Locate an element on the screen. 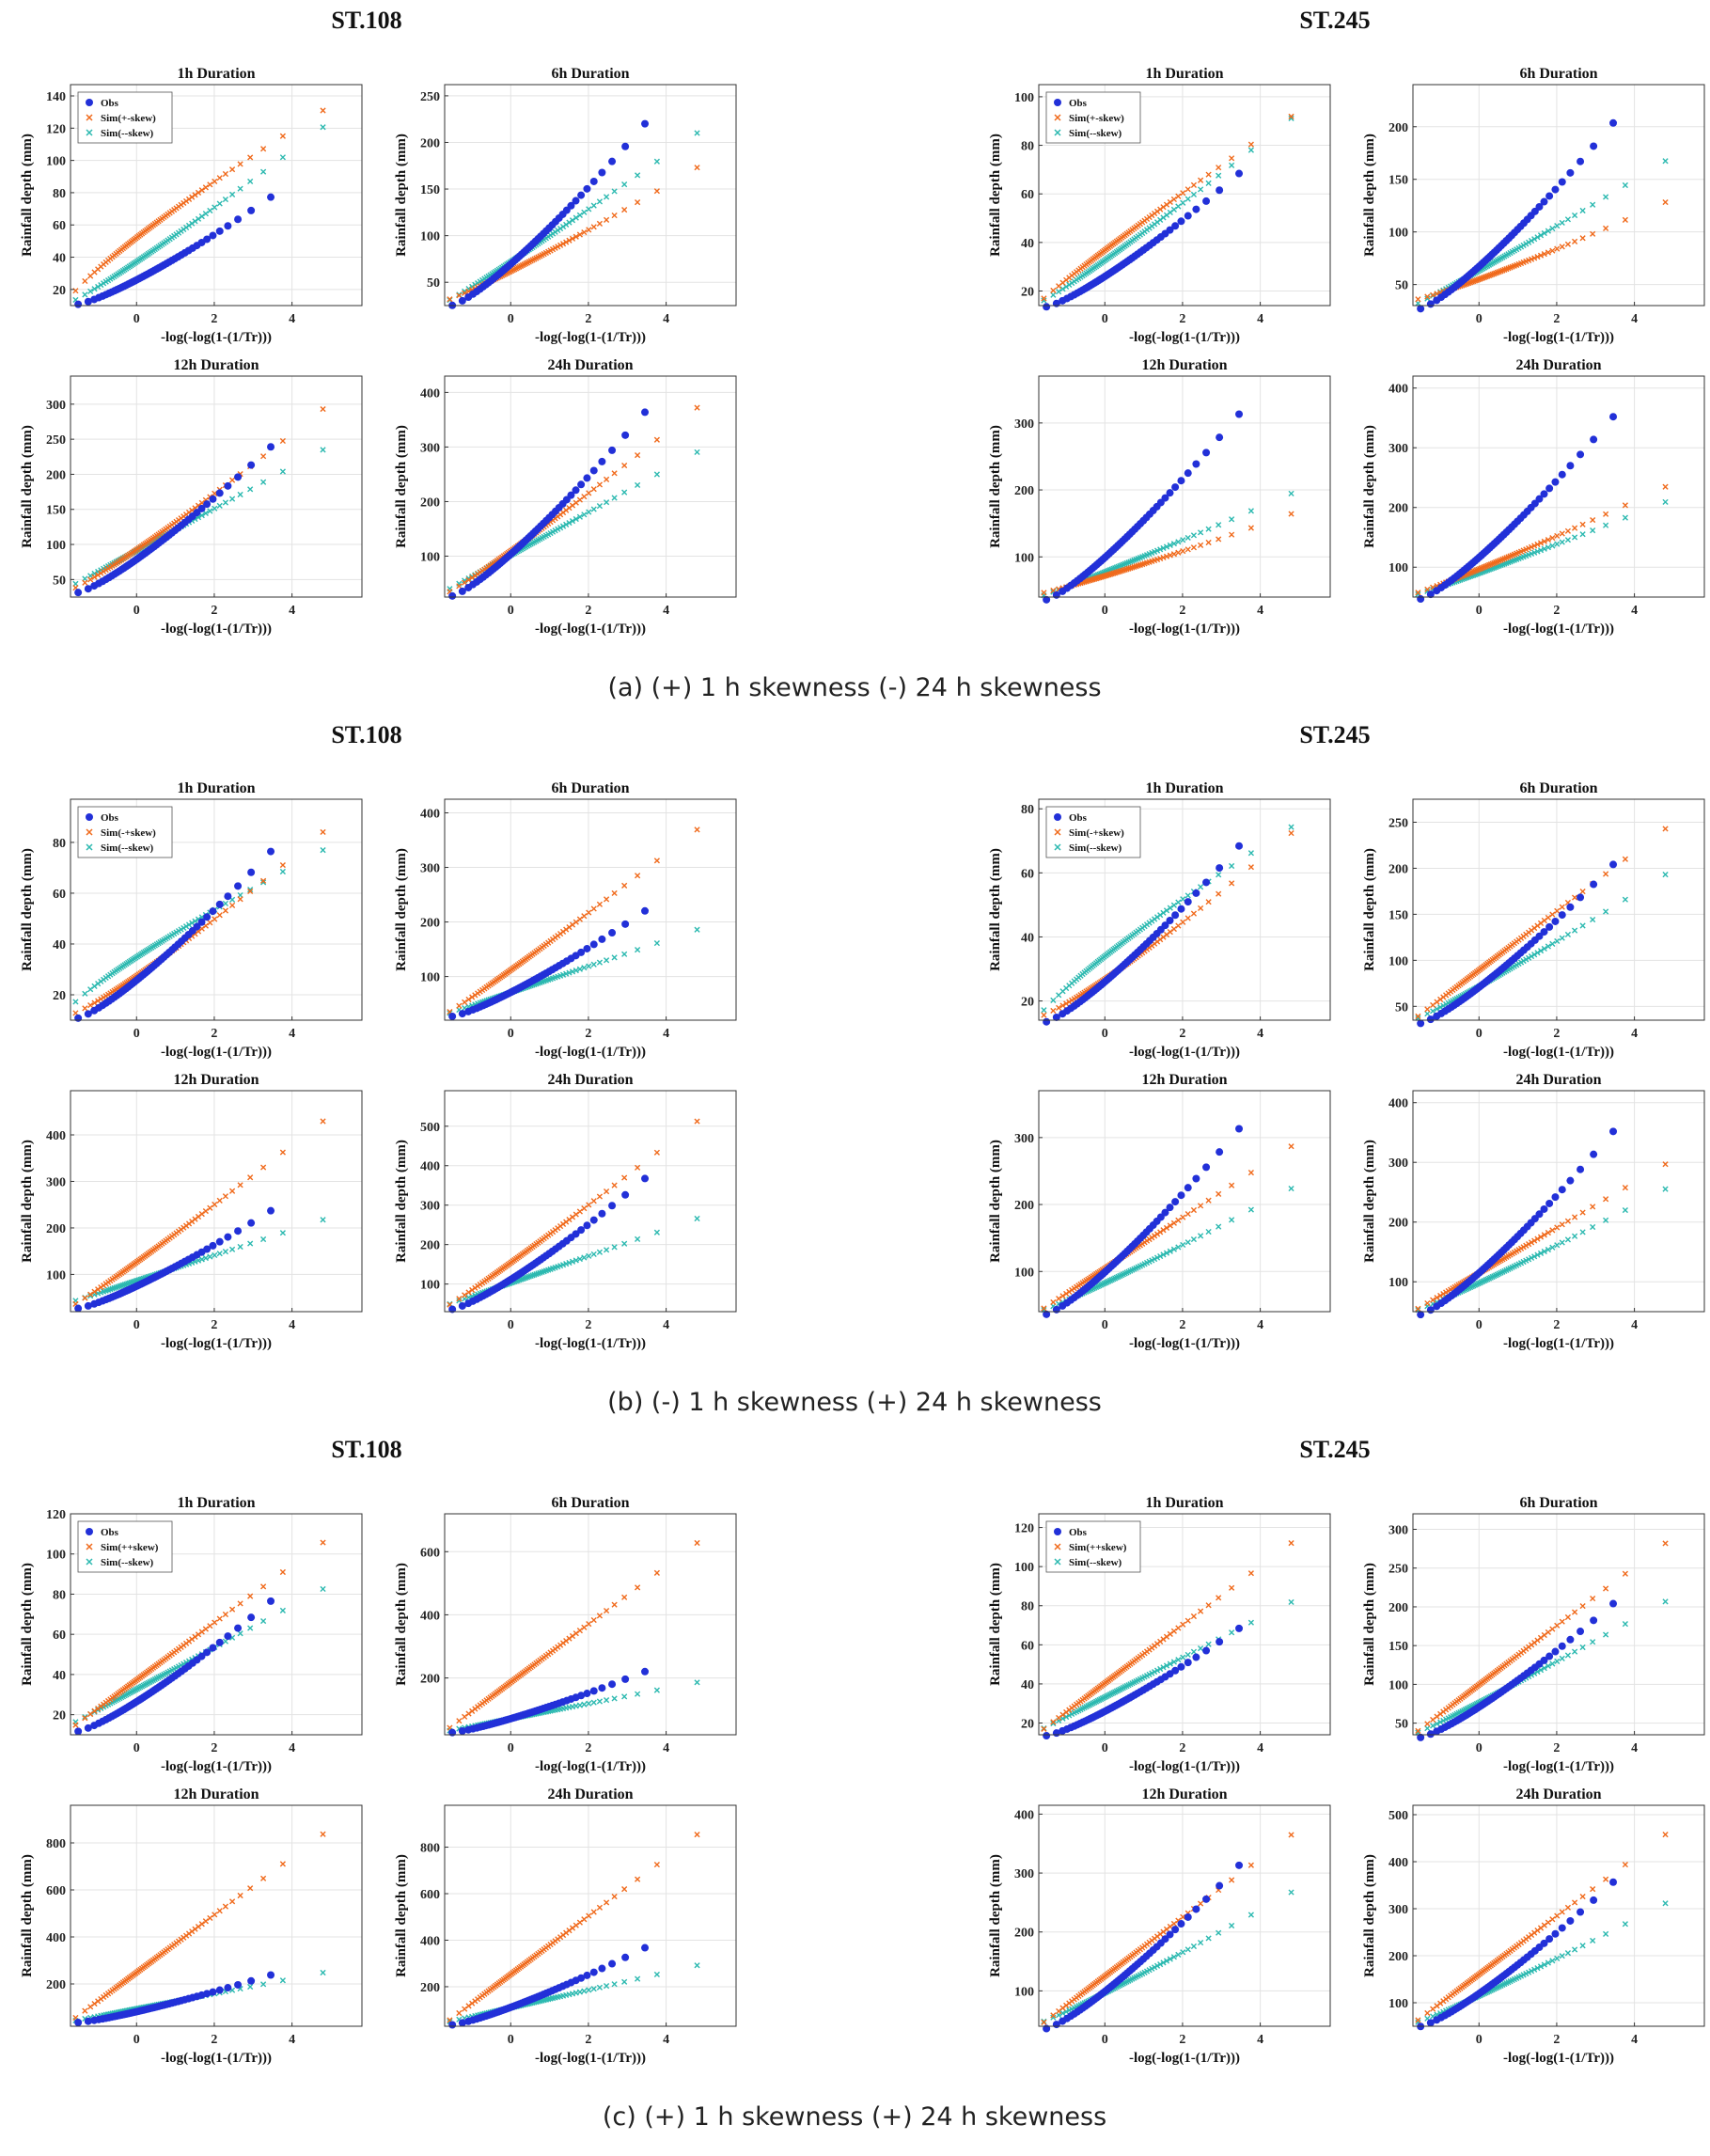 Image resolution: width=1710 pixels, height=2156 pixels. y-tick-label: 200 is located at coordinates (1398, 509).